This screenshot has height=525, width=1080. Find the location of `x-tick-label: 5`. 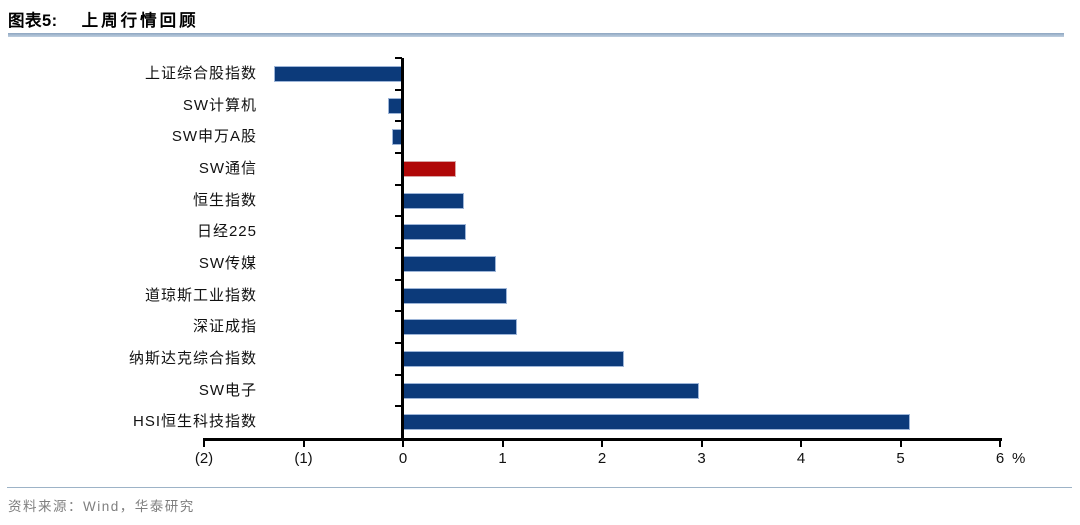

x-tick-label: 5 is located at coordinates (900, 458).